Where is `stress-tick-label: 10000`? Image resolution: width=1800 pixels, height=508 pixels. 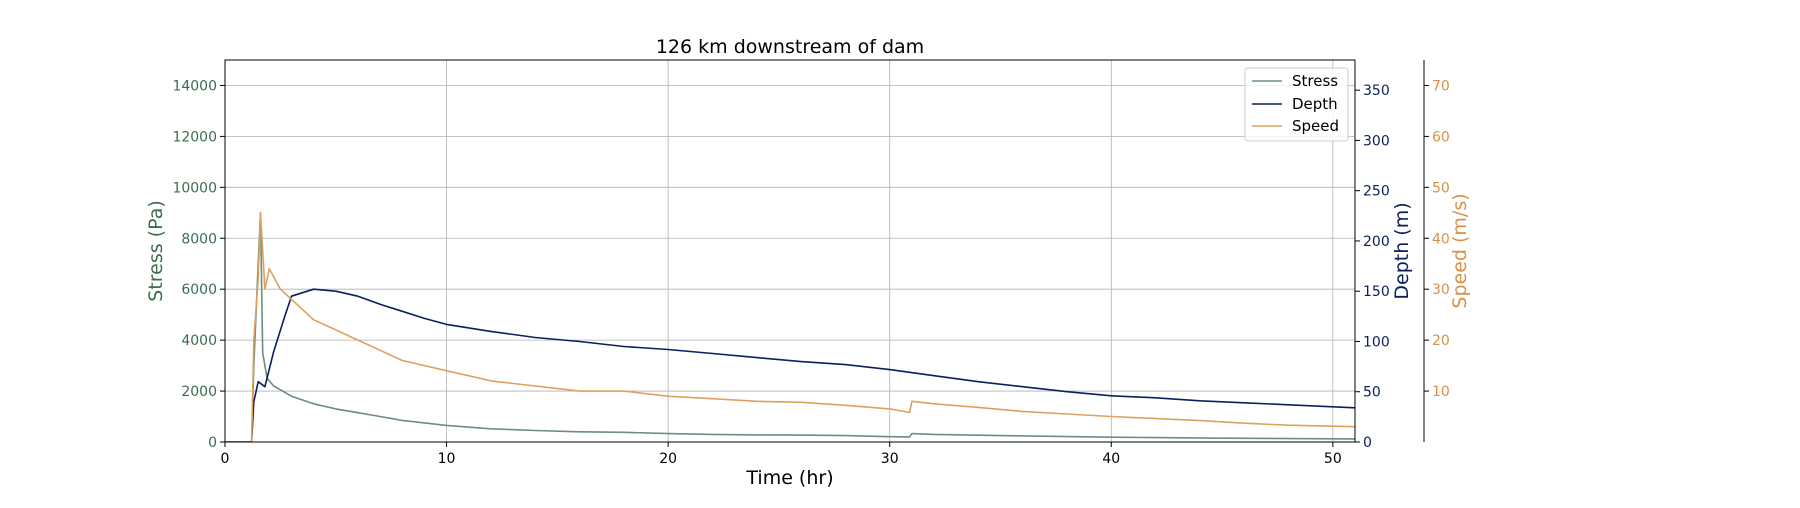
stress-tick-label: 10000 is located at coordinates (194, 188).